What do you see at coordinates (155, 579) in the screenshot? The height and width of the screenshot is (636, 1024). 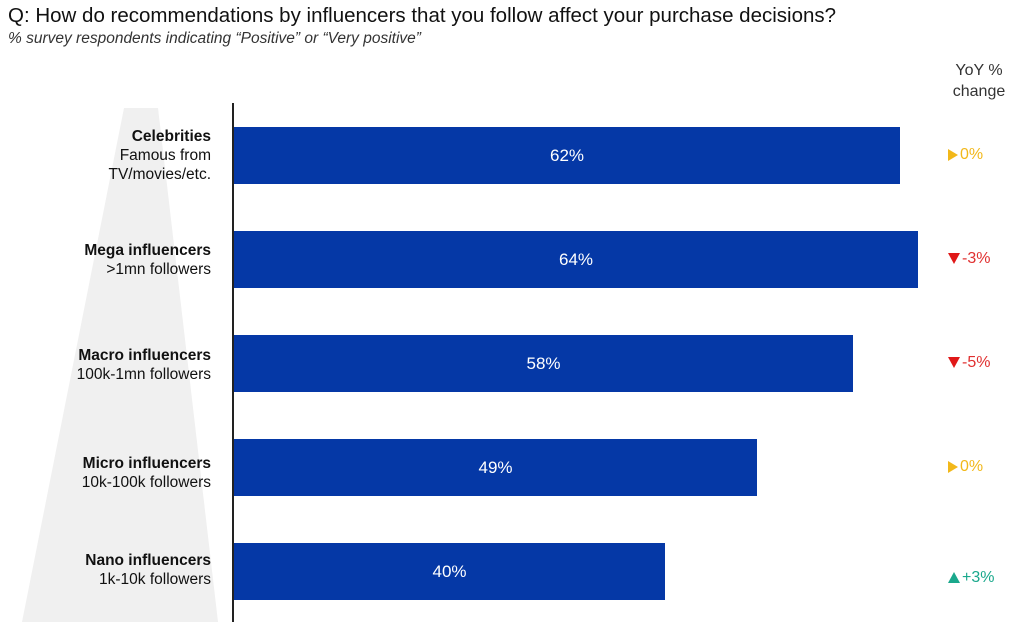 I see `category-detail: 1k-10k followers` at bounding box center [155, 579].